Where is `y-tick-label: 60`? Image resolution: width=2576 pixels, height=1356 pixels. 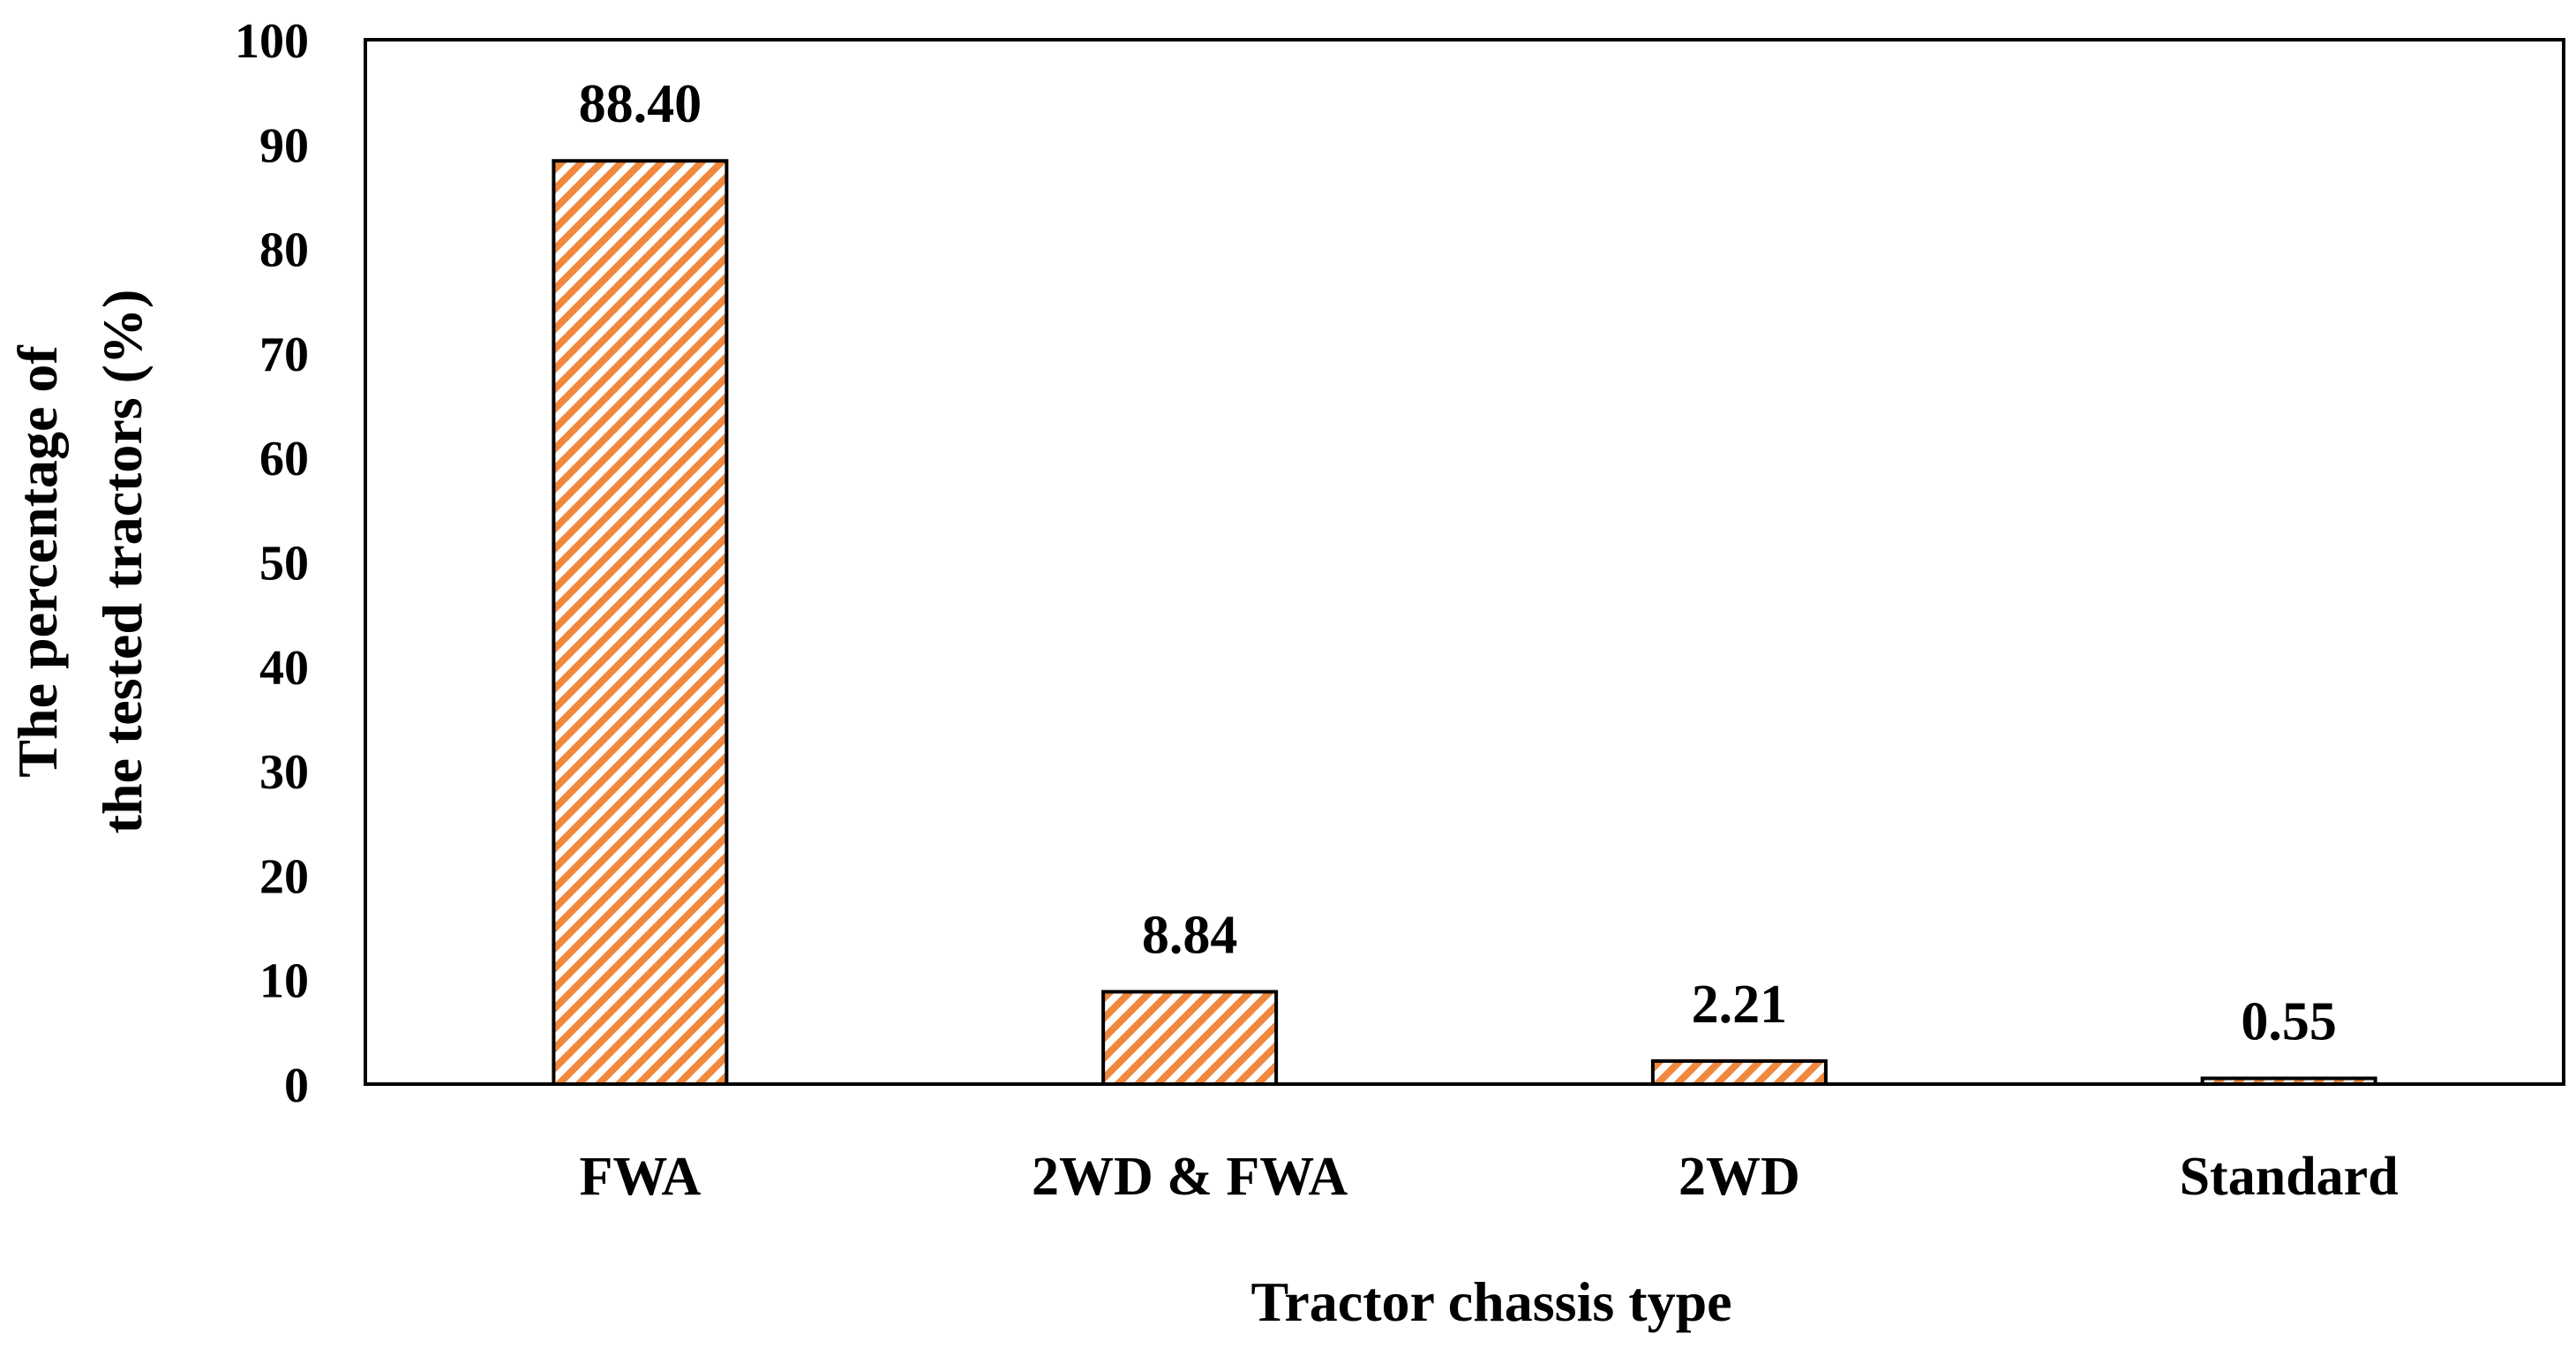
y-tick-label: 60 is located at coordinates (284, 459).